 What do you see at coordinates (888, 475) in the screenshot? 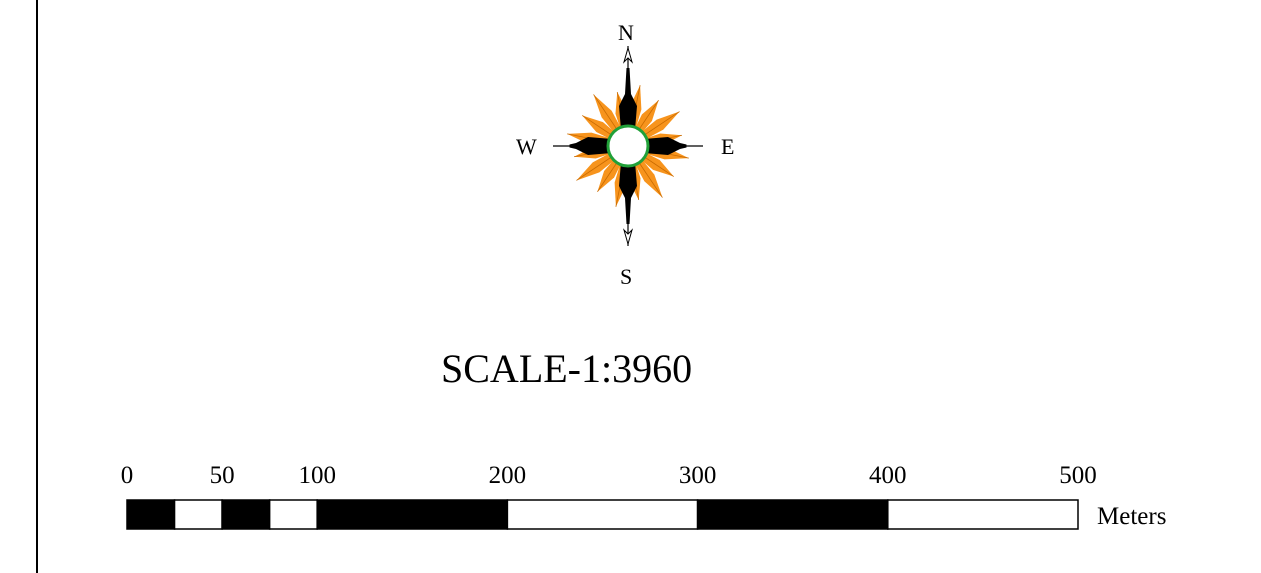
I see `scale-bar-tick-label: 400` at bounding box center [888, 475].